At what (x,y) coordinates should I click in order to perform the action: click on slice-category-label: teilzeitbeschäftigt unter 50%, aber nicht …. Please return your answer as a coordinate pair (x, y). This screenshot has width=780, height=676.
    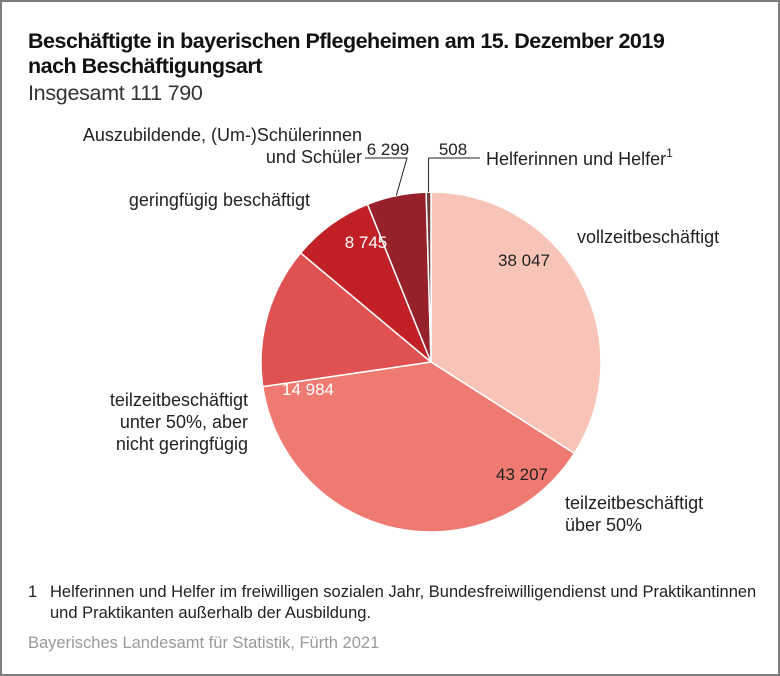
    Looking at the image, I should click on (179, 422).